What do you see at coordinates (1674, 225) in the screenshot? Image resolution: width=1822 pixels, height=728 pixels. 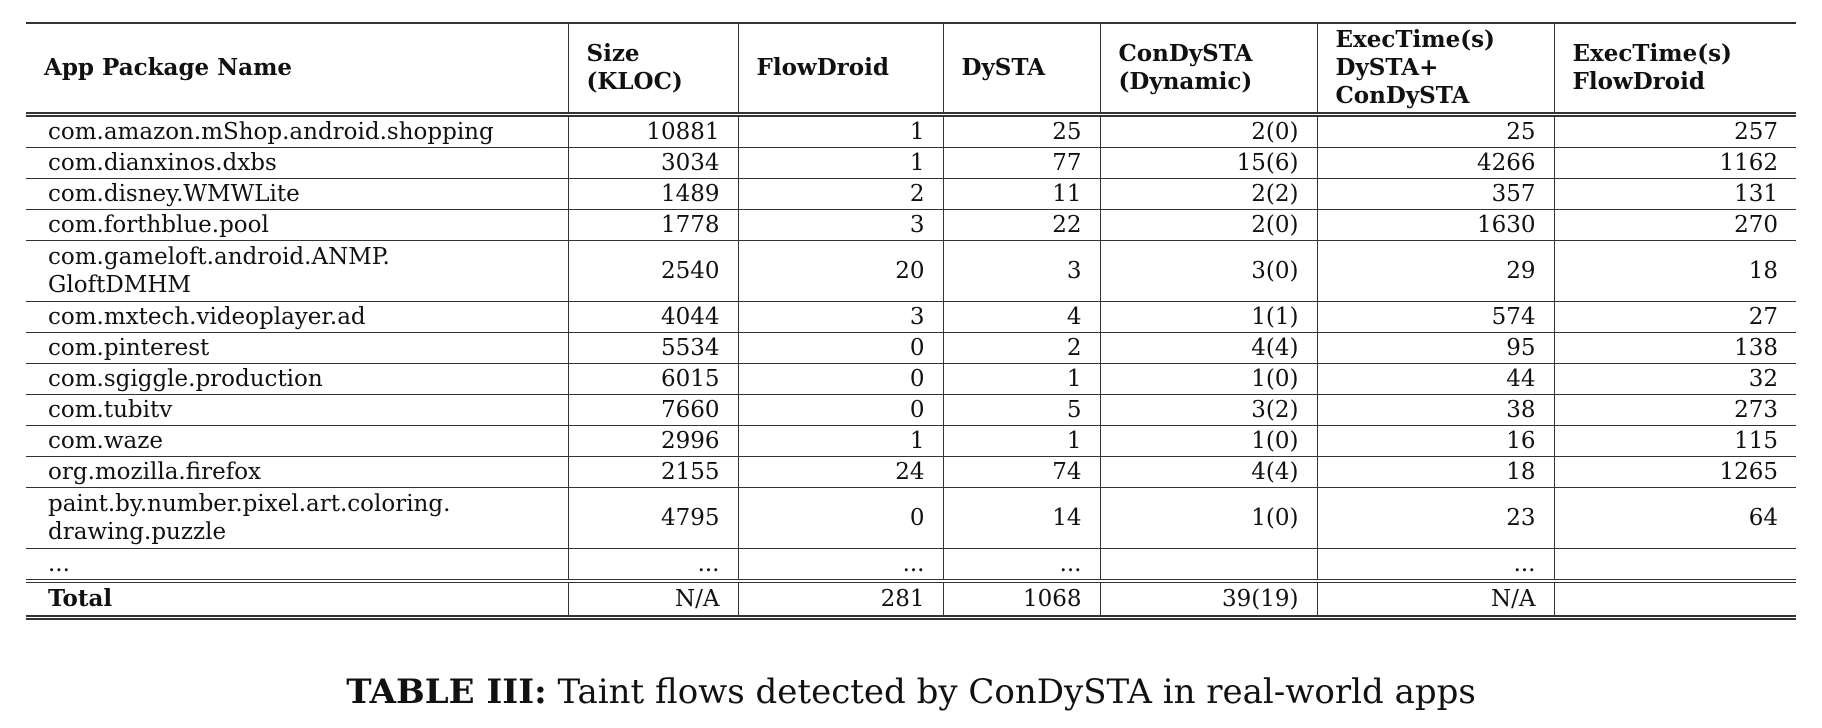 I see `exec-flowdroid-cell: 270` at bounding box center [1674, 225].